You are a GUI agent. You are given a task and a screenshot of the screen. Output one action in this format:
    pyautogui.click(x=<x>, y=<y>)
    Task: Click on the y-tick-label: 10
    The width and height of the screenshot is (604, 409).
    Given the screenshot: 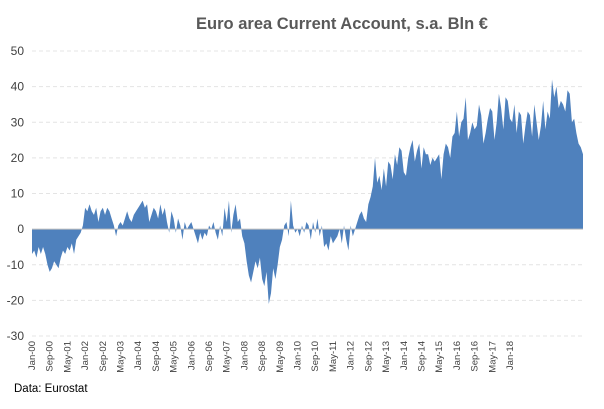 What is the action you would take?
    pyautogui.click(x=18, y=194)
    